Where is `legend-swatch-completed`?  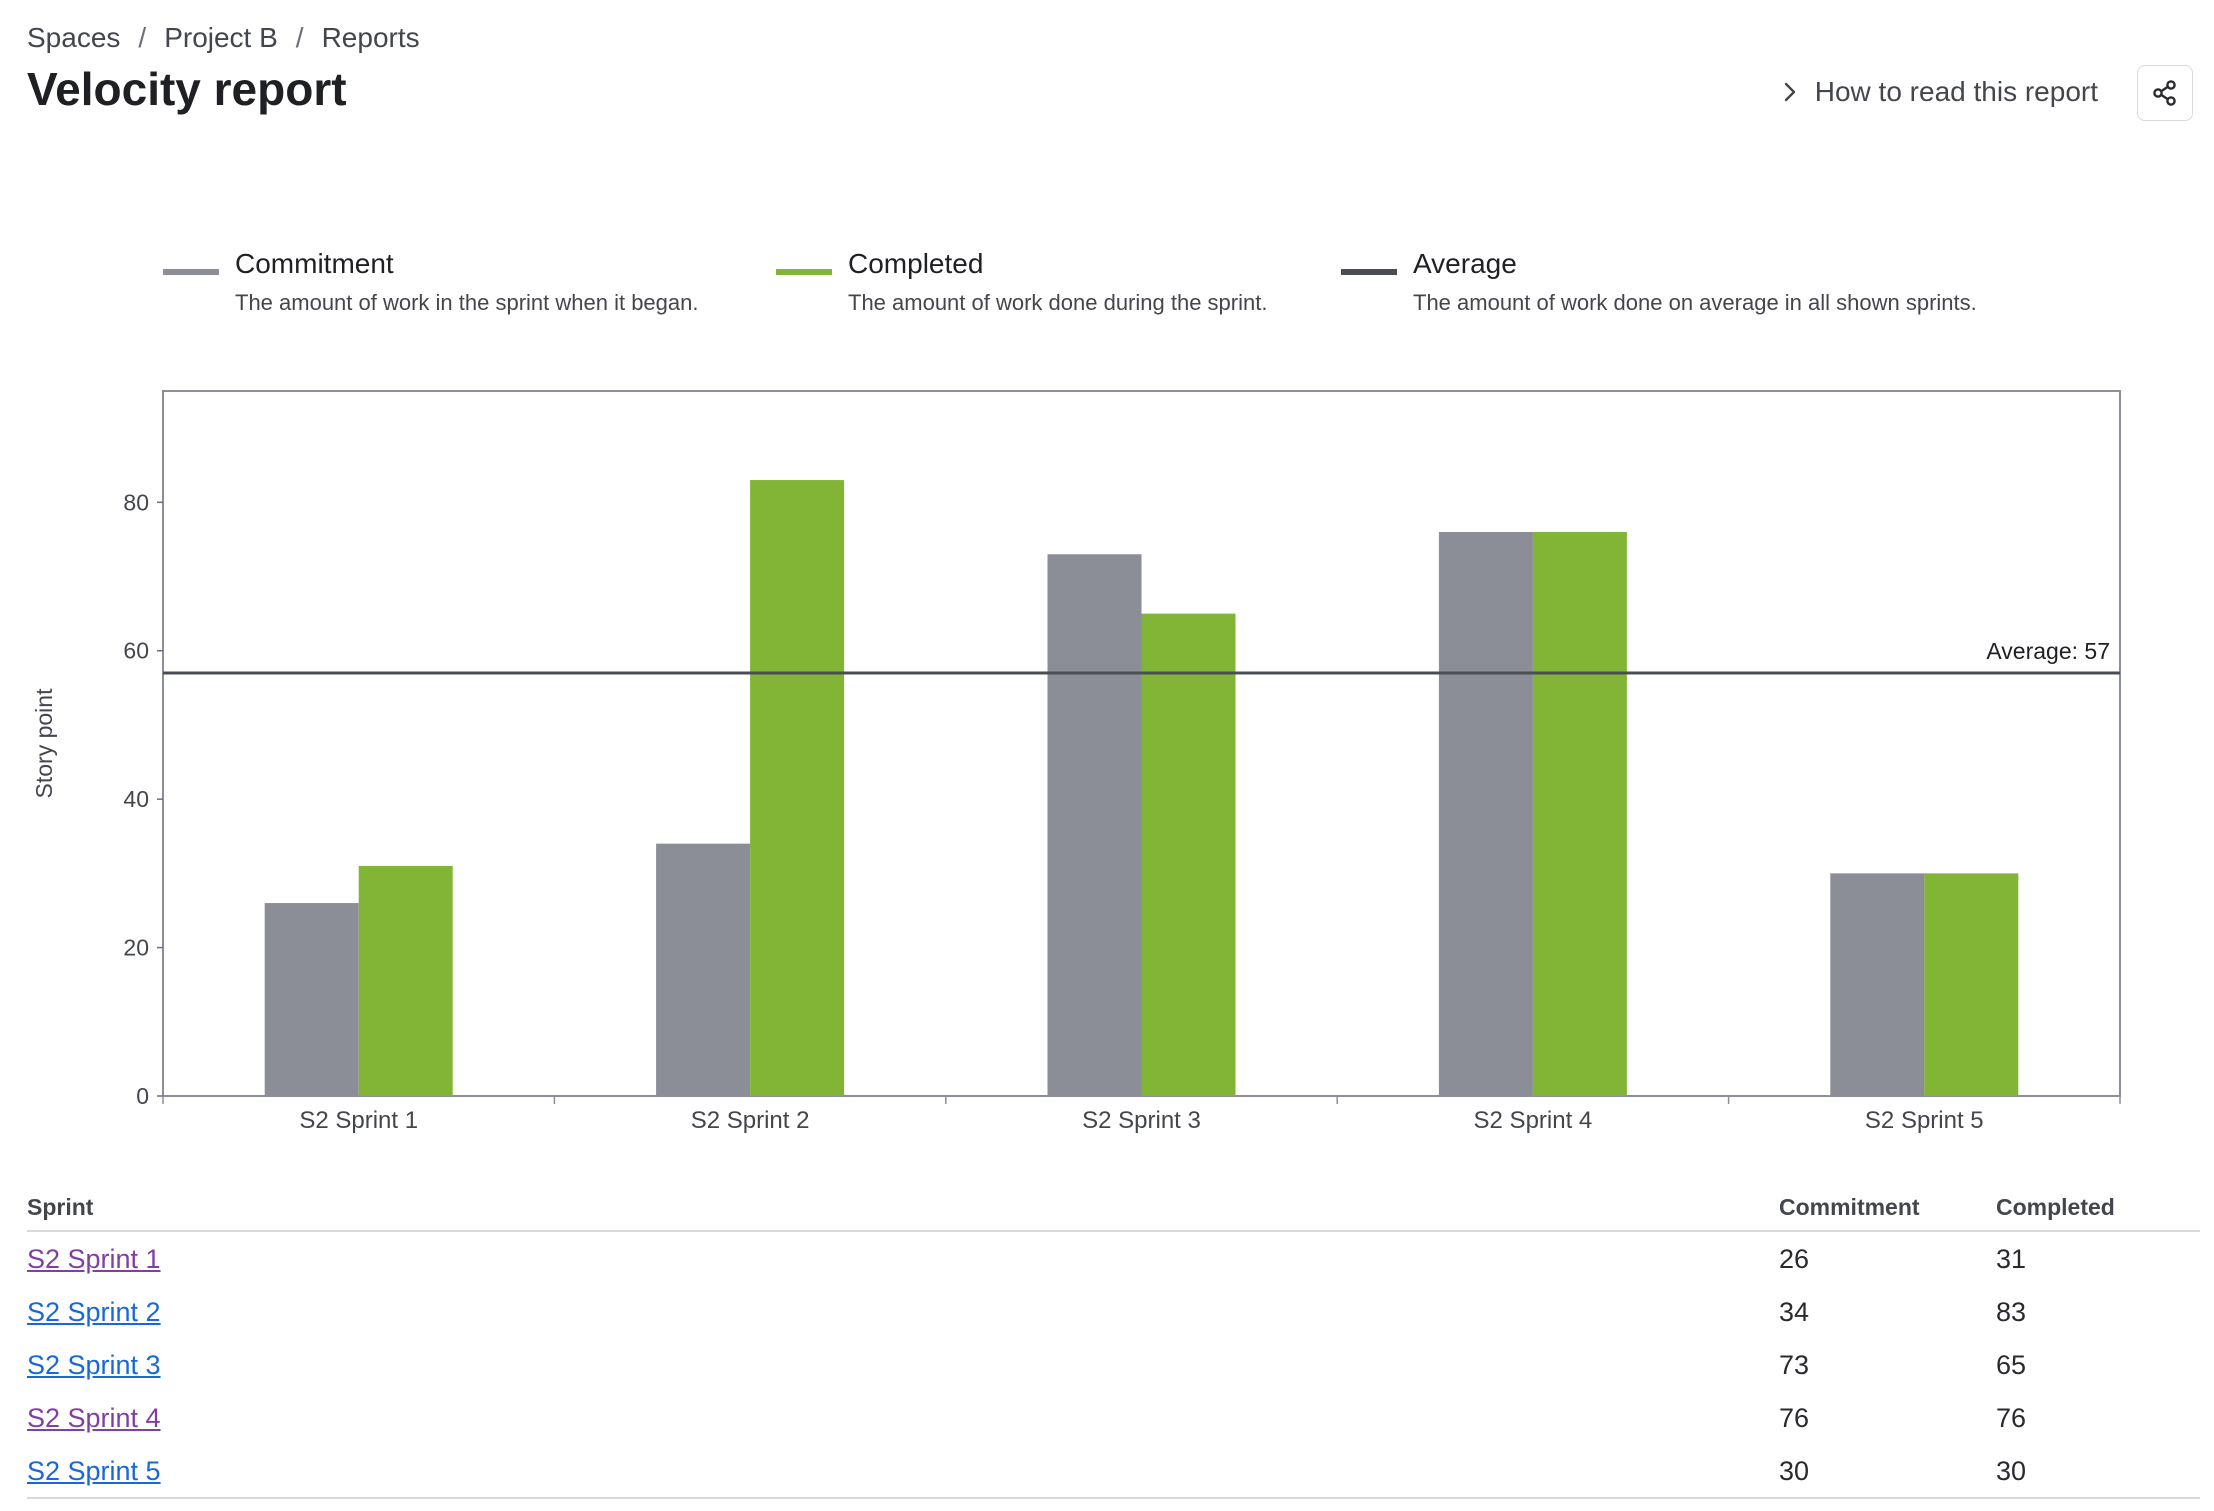
legend-swatch-completed is located at coordinates (804, 272).